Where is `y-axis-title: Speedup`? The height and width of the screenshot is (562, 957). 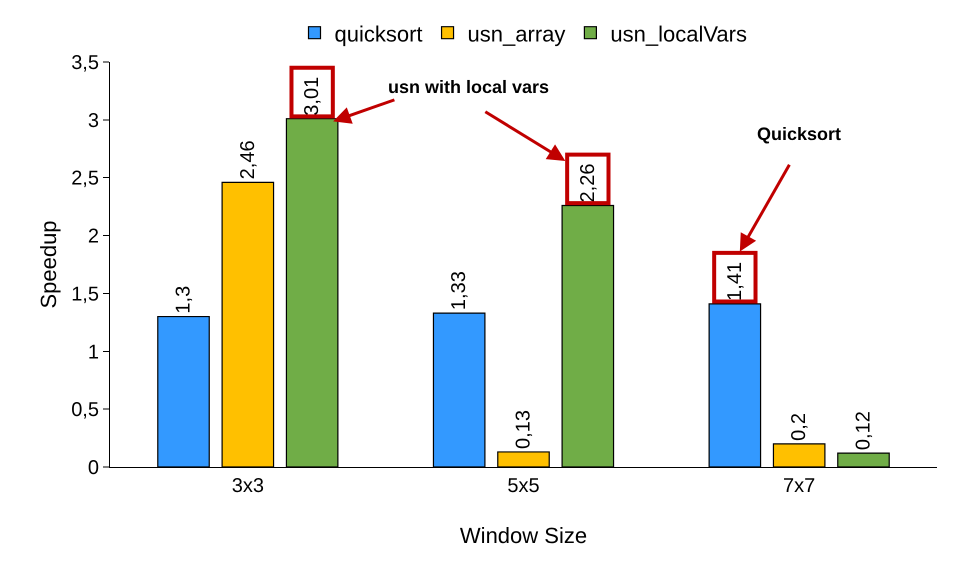 y-axis-title: Speedup is located at coordinates (48, 264).